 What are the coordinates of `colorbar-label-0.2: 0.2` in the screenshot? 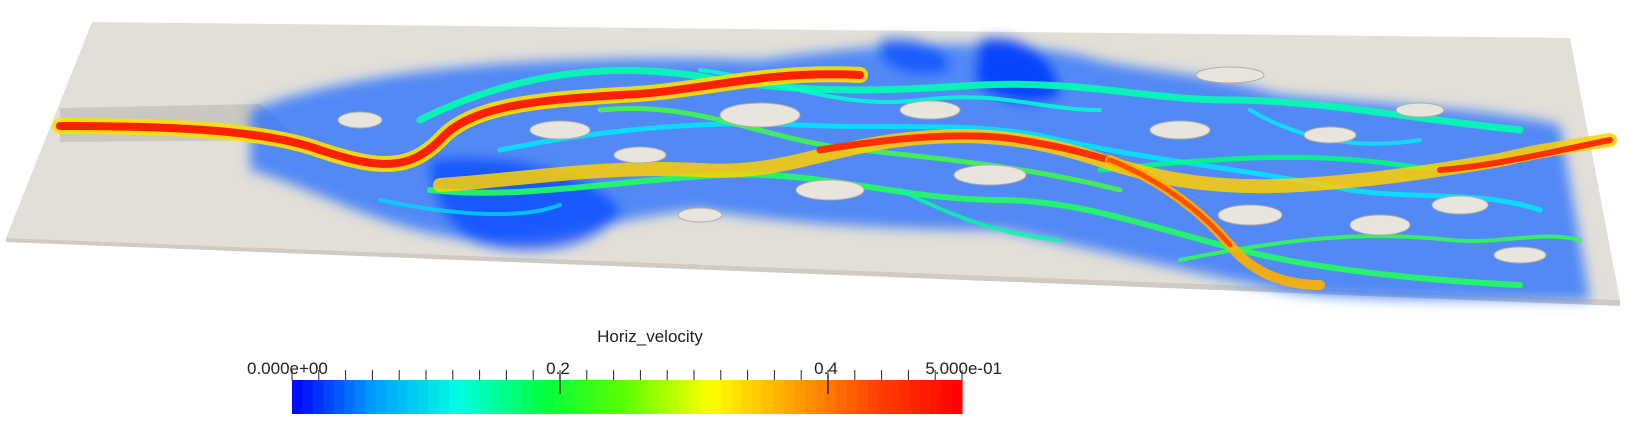 It's located at (558, 368).